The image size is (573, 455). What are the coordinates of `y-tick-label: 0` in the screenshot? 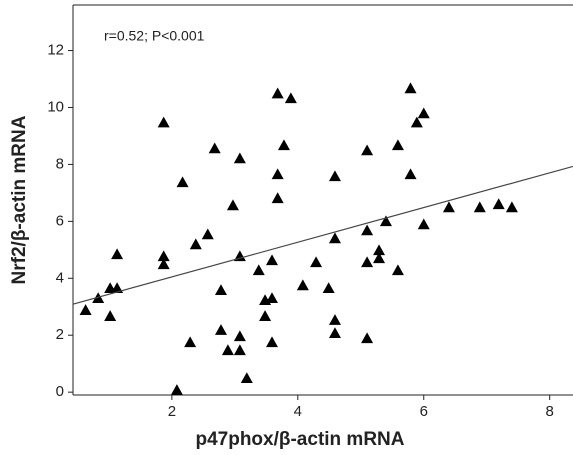 It's located at (60, 391).